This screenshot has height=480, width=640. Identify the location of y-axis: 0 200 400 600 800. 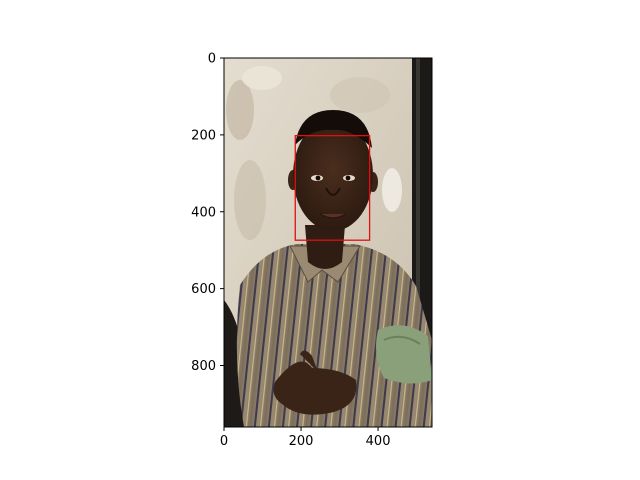
(207, 213).